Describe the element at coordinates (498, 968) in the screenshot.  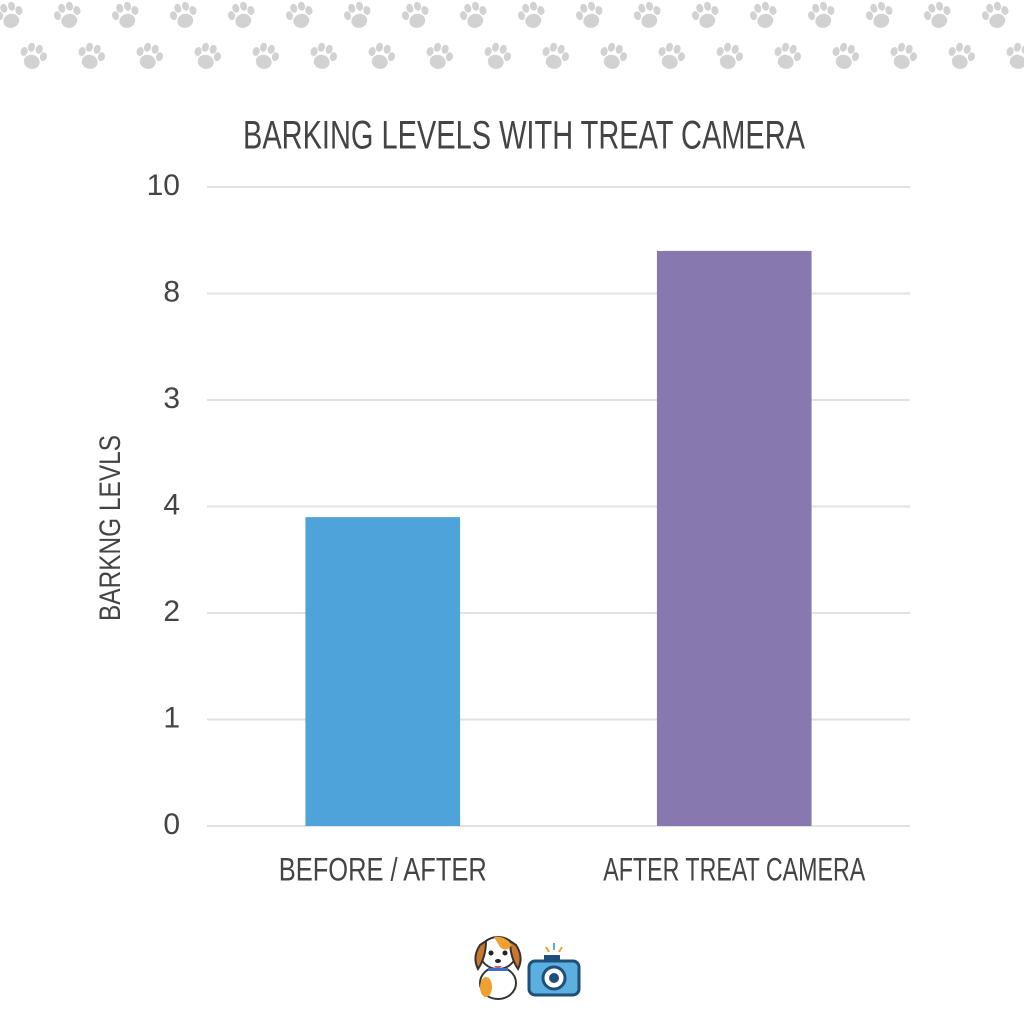
I see `dog-icon` at that location.